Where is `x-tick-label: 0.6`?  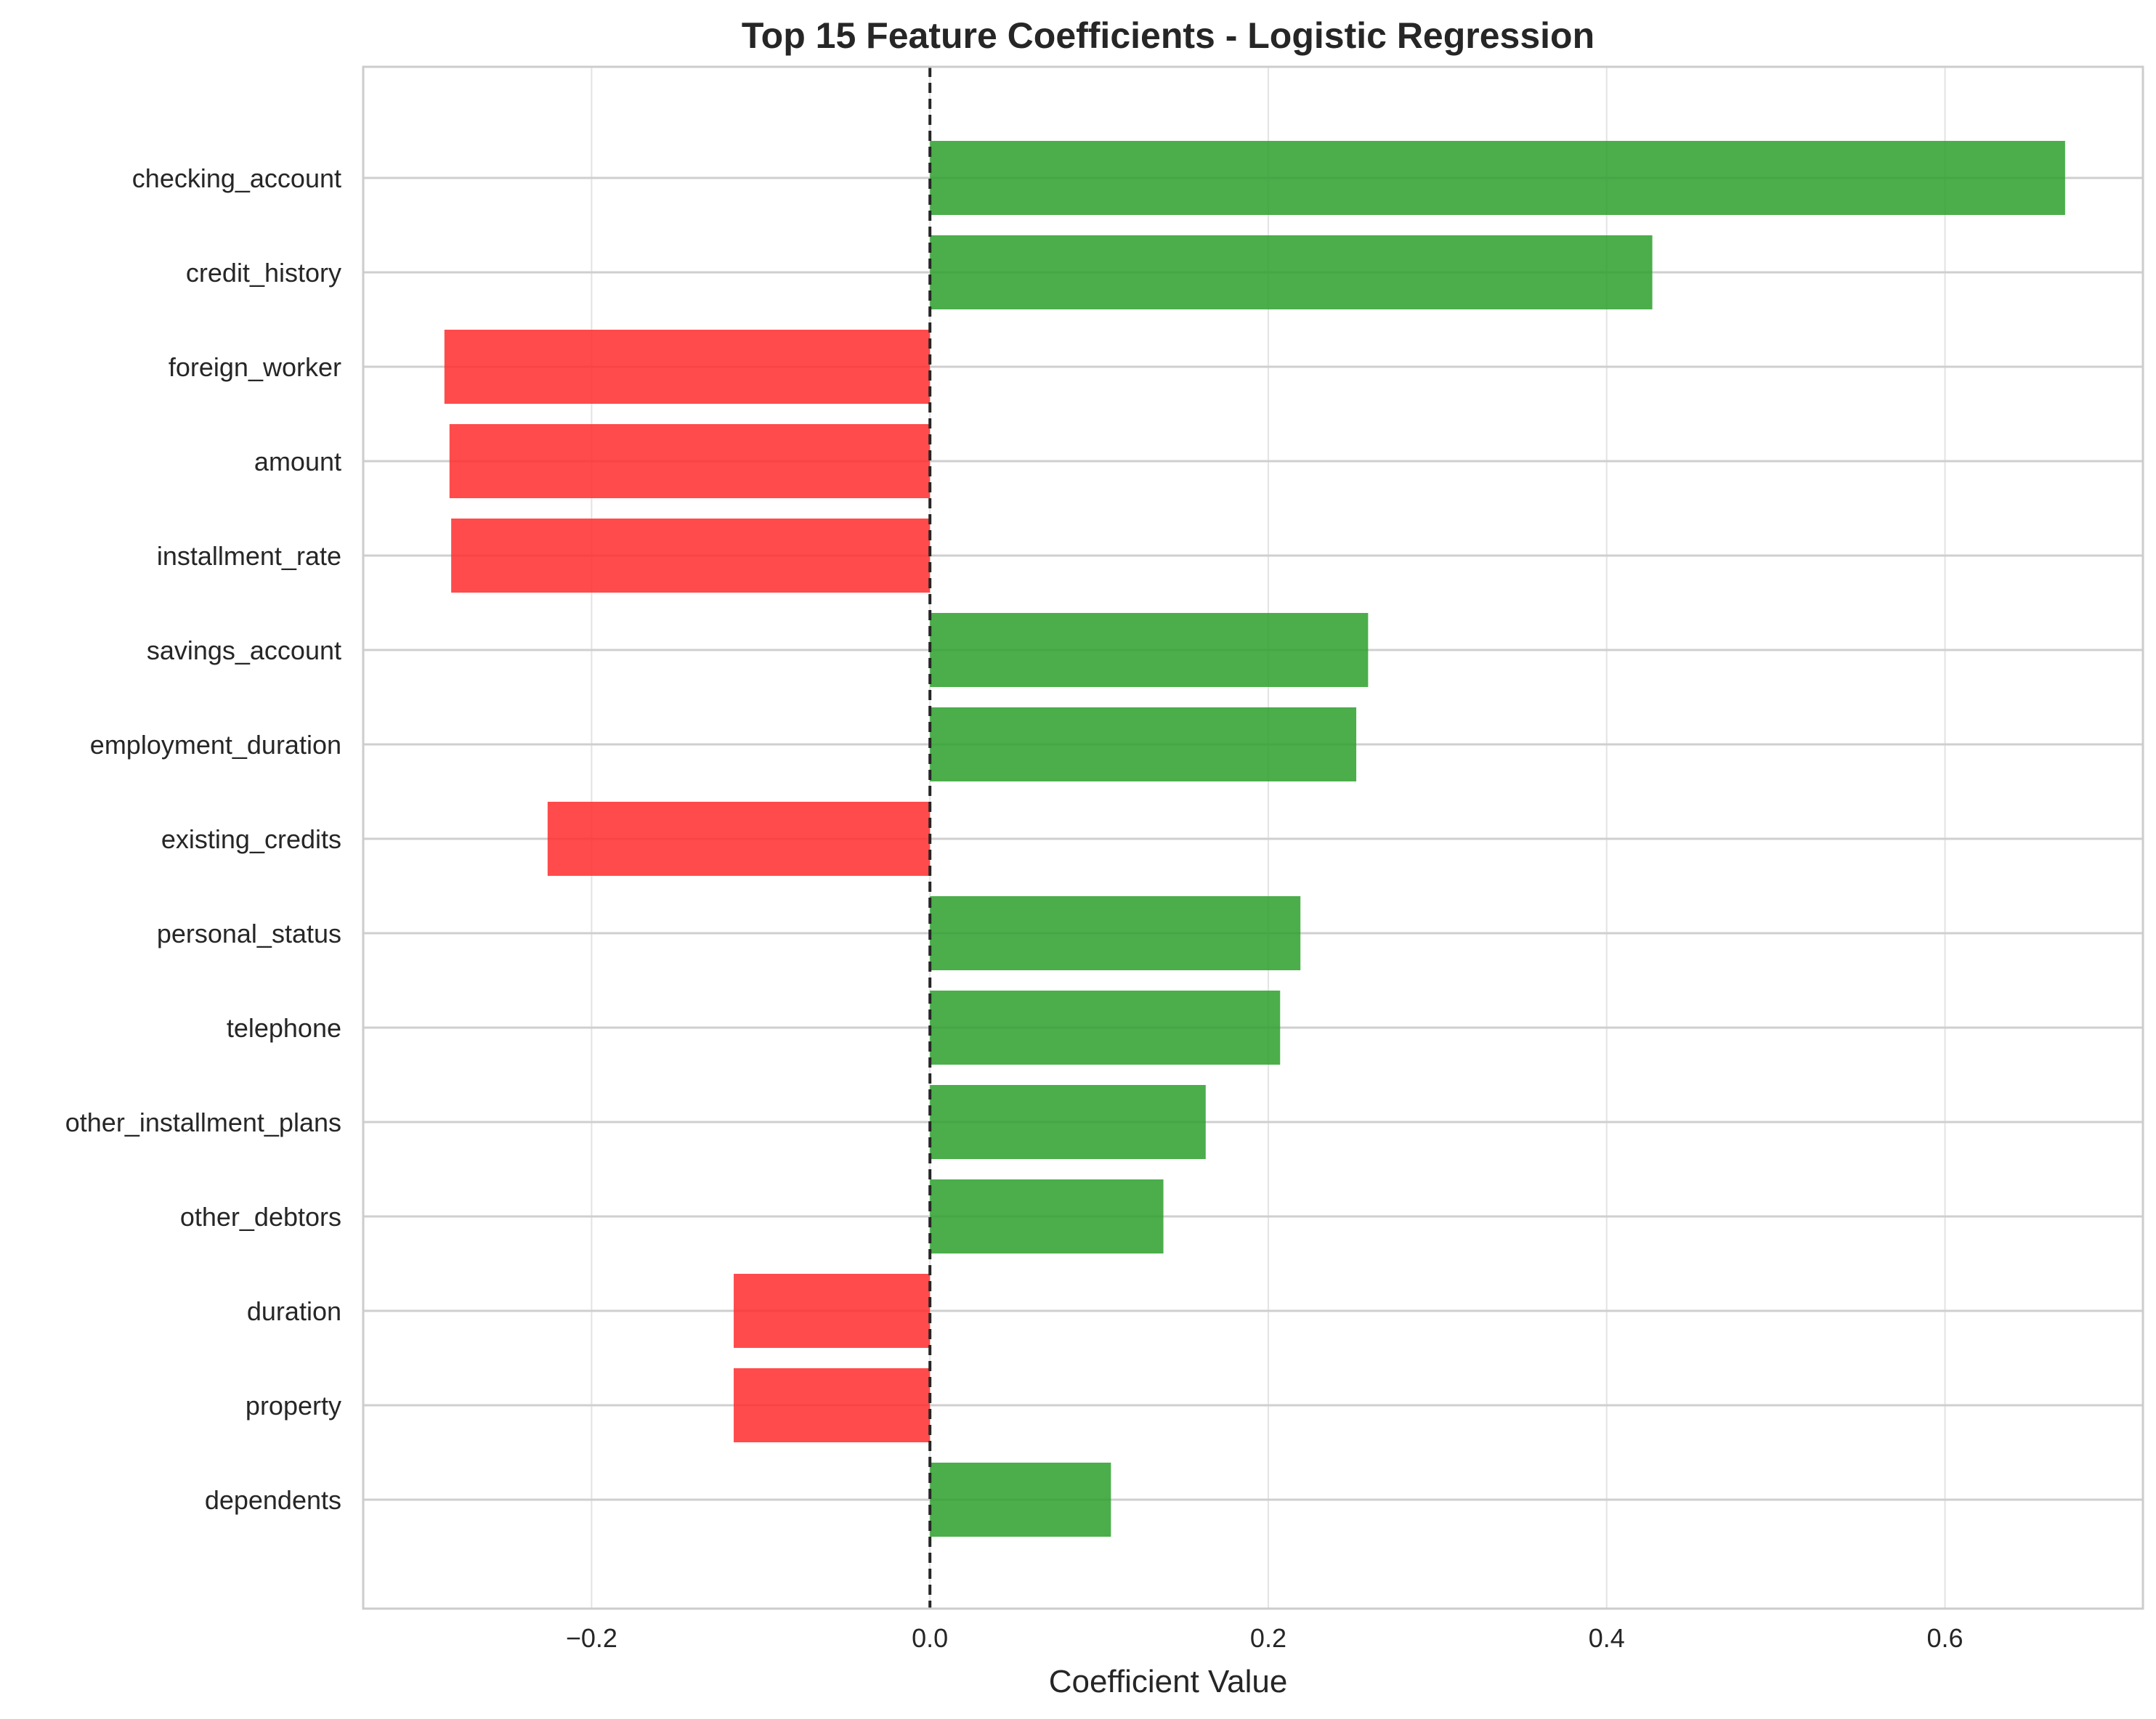
x-tick-label: 0.6 is located at coordinates (1944, 1638).